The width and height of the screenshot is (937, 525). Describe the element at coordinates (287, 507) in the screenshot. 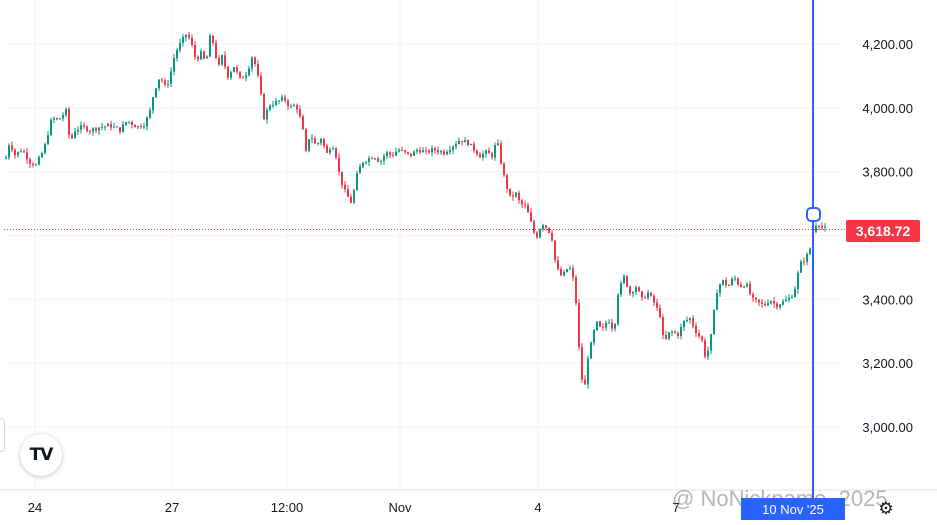

I see `x-tick-label: 12:00` at that location.